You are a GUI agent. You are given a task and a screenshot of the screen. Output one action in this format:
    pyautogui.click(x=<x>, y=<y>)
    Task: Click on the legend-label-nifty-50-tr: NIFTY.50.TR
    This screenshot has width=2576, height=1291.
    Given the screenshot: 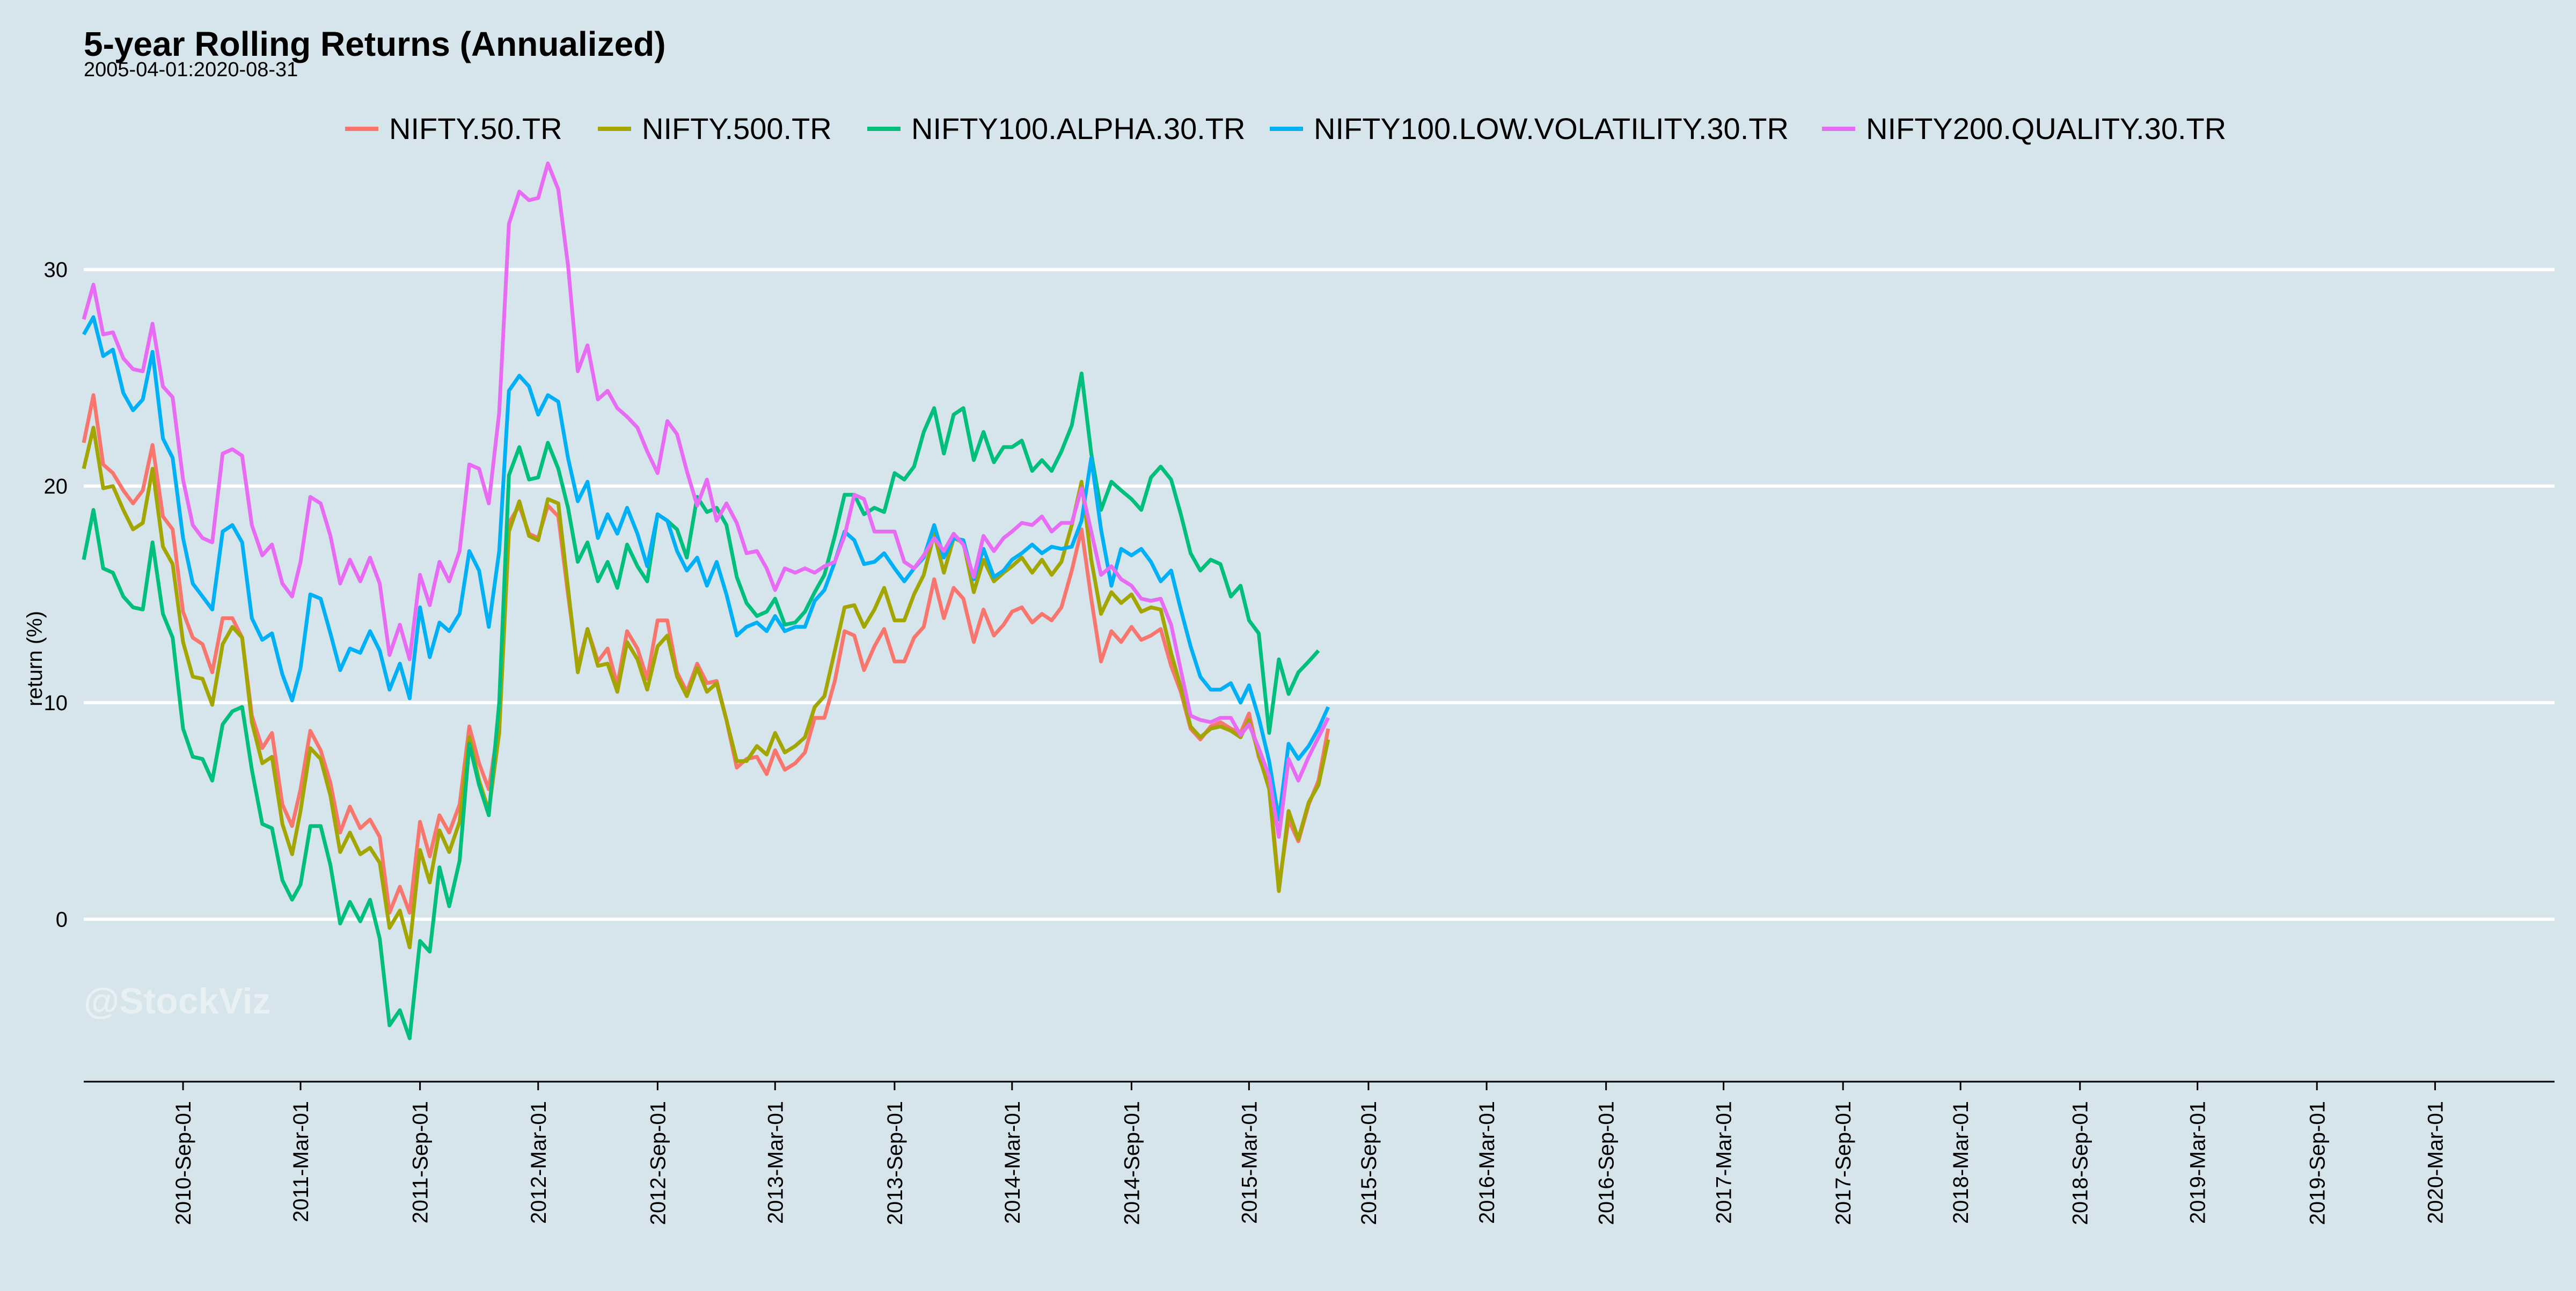 What is the action you would take?
    pyautogui.click(x=475, y=128)
    